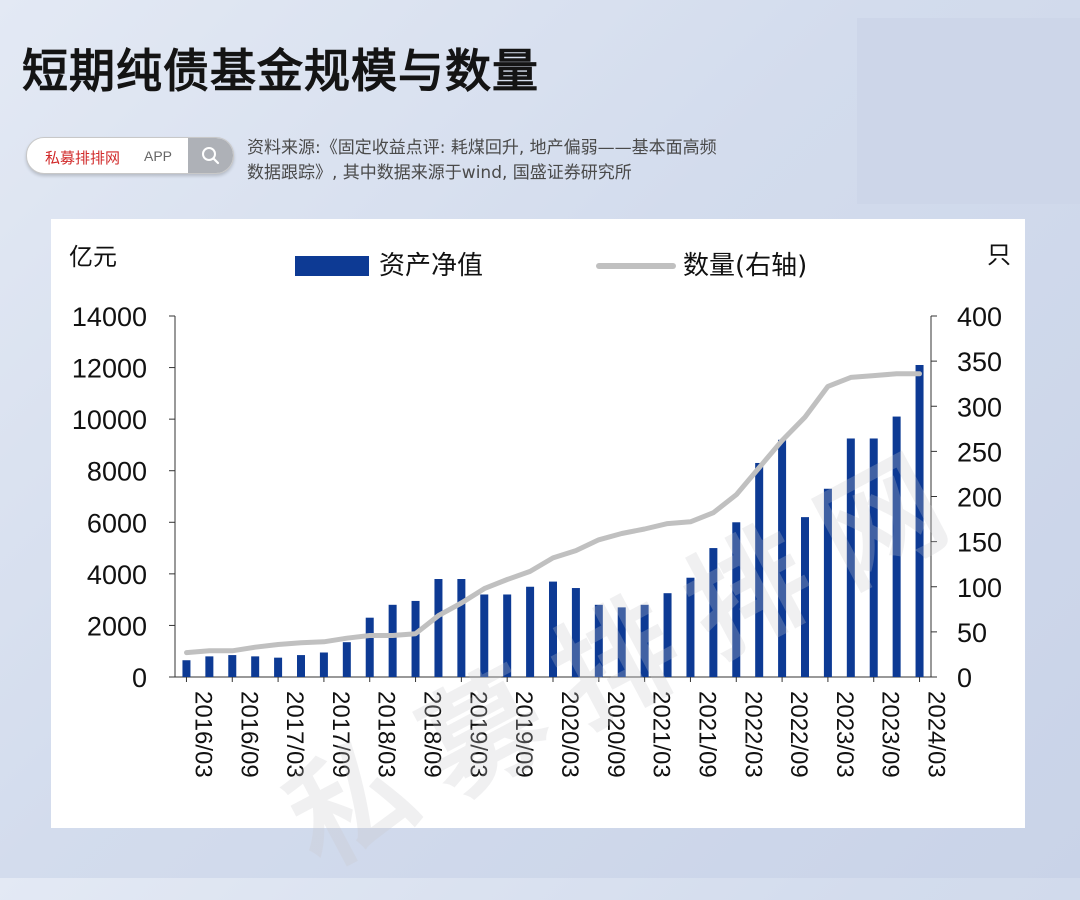  What do you see at coordinates (968, 111) in the screenshot?
I see `corner-panel` at bounding box center [968, 111].